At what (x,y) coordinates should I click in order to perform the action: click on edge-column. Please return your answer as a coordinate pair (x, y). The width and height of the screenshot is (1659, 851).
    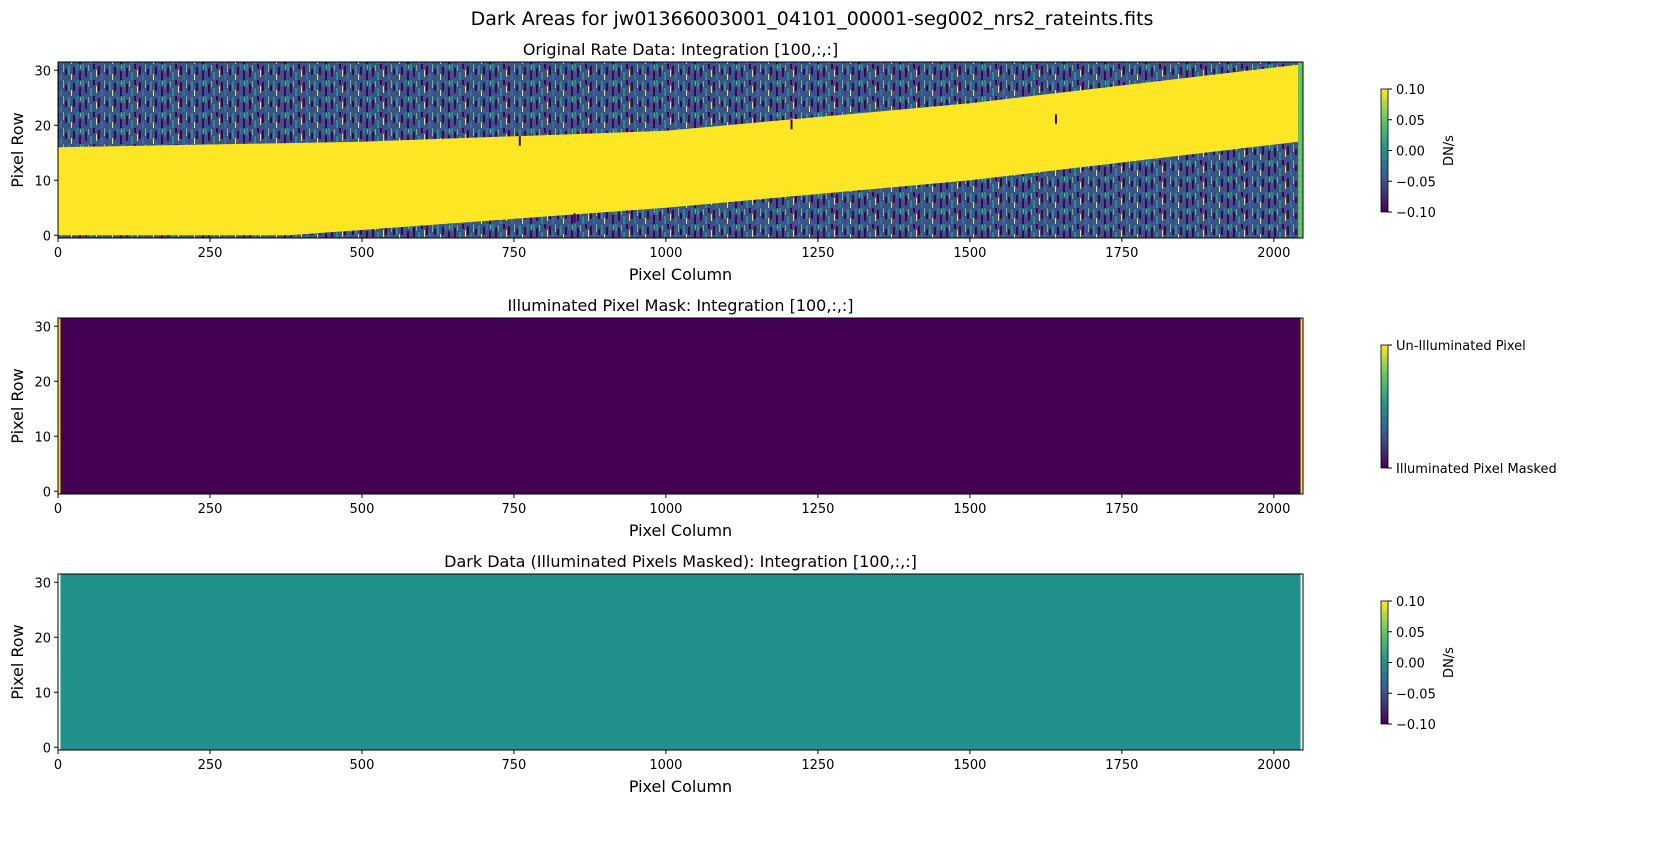
    Looking at the image, I should click on (1300, 150).